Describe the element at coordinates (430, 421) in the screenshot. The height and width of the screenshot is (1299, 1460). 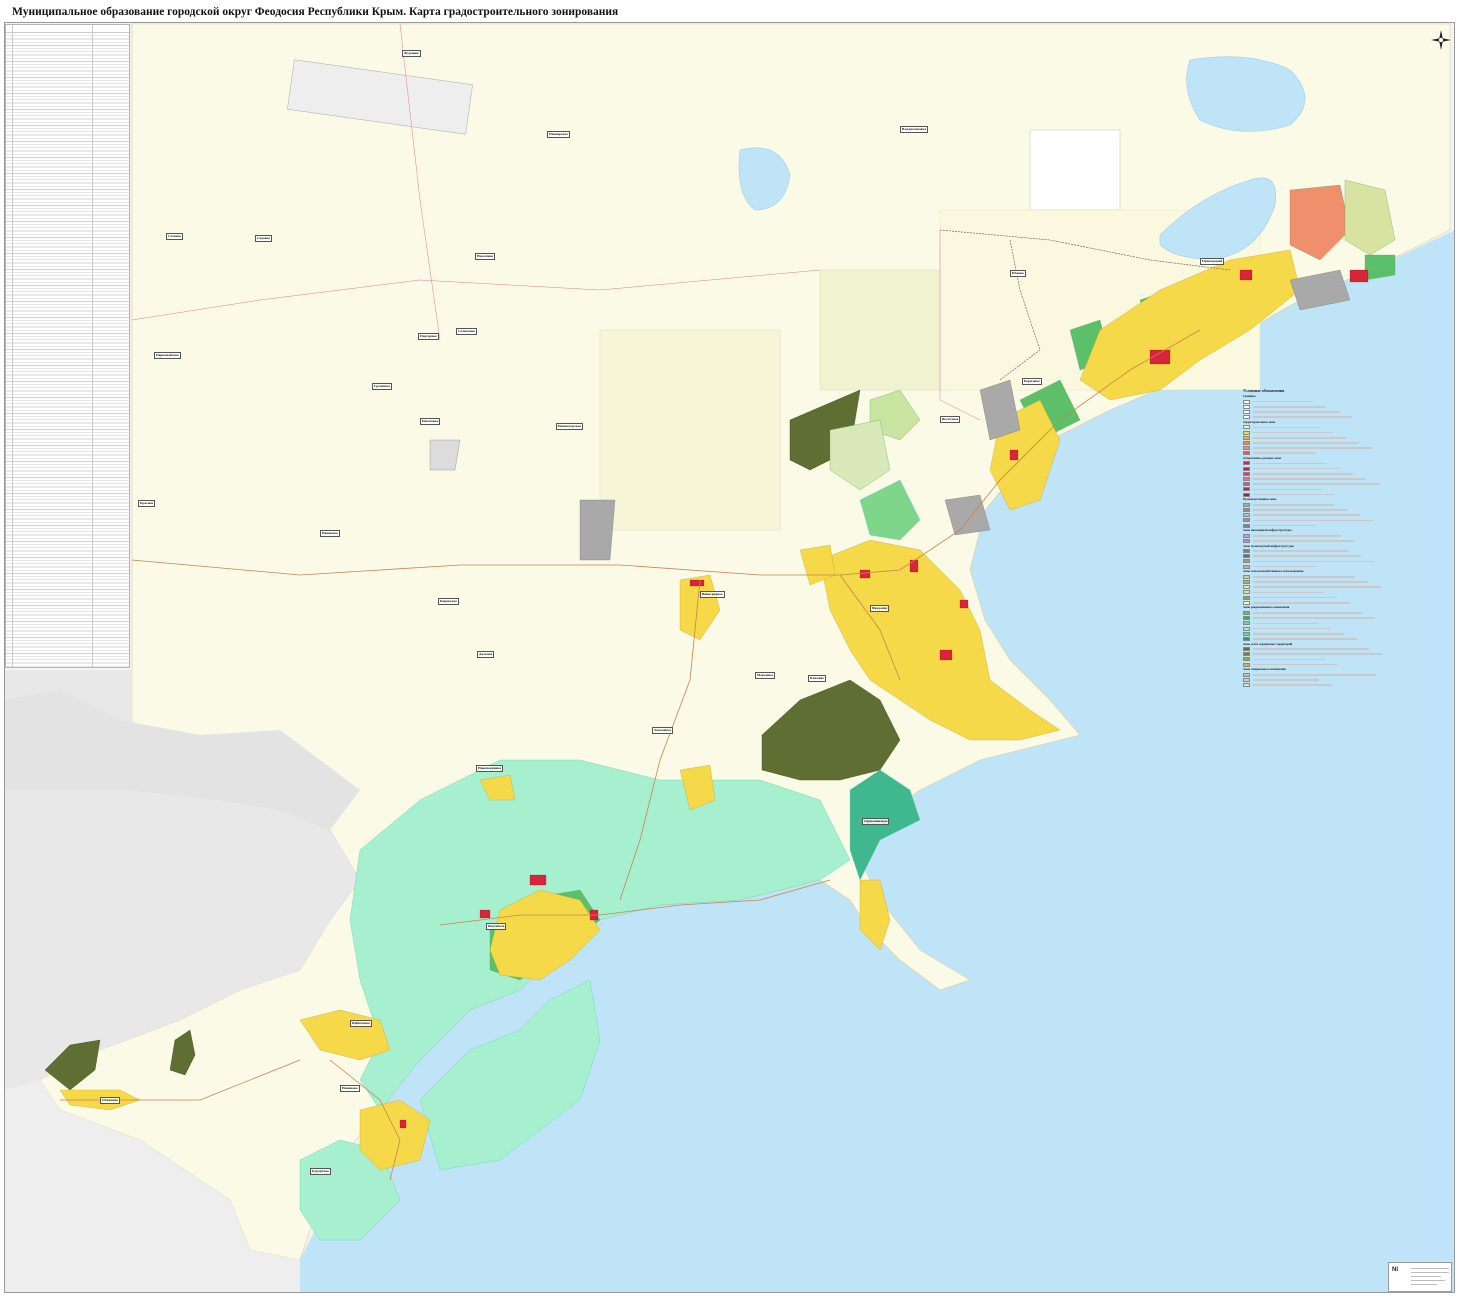
I see `place-label-izyumovka: Изюмовка` at that location.